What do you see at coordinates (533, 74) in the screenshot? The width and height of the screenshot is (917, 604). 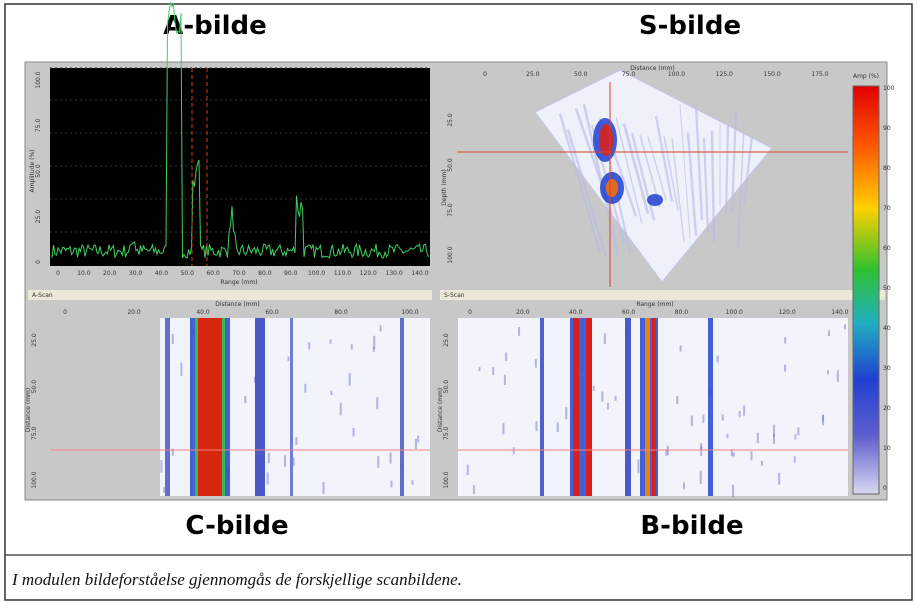 I see `x-tick-label: 25.0` at bounding box center [533, 74].